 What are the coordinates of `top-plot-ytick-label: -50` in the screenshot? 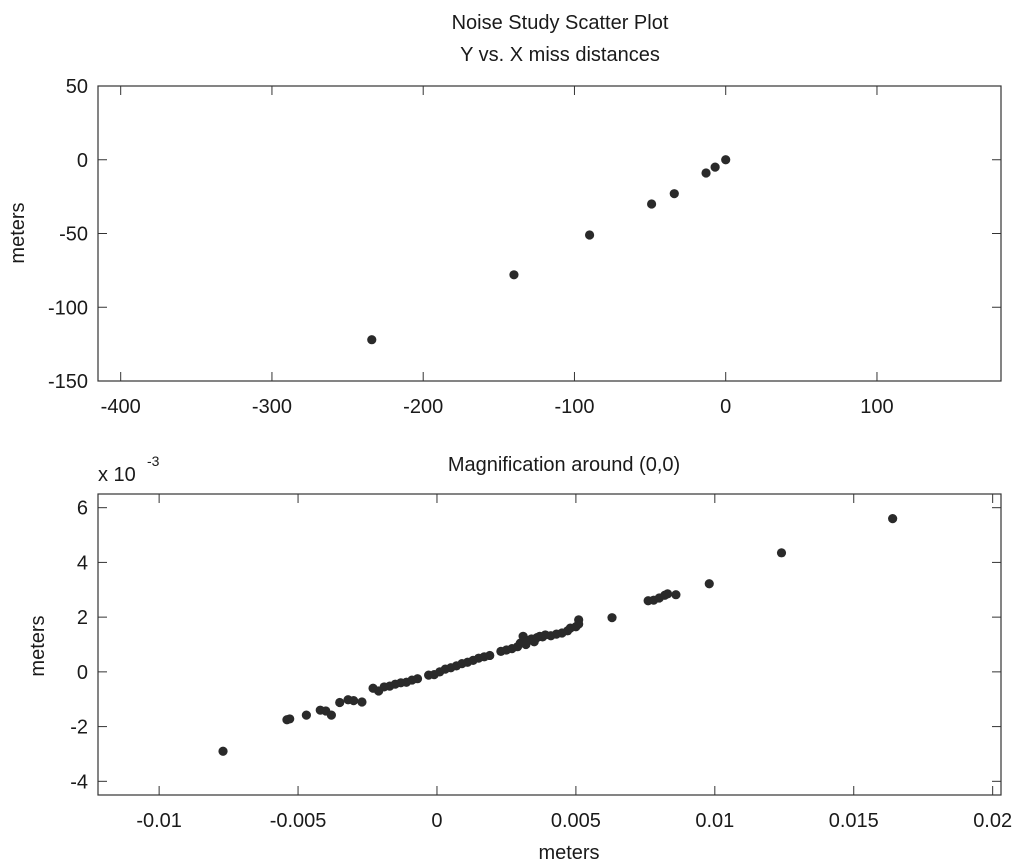 It's located at (73, 235).